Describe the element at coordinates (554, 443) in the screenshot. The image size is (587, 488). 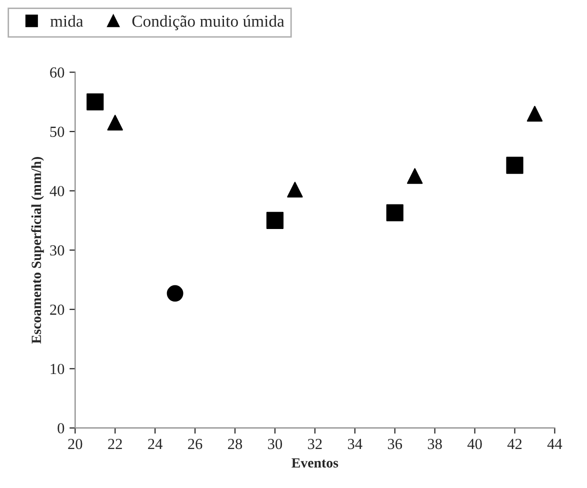
I see `x-tick-label: 44` at that location.